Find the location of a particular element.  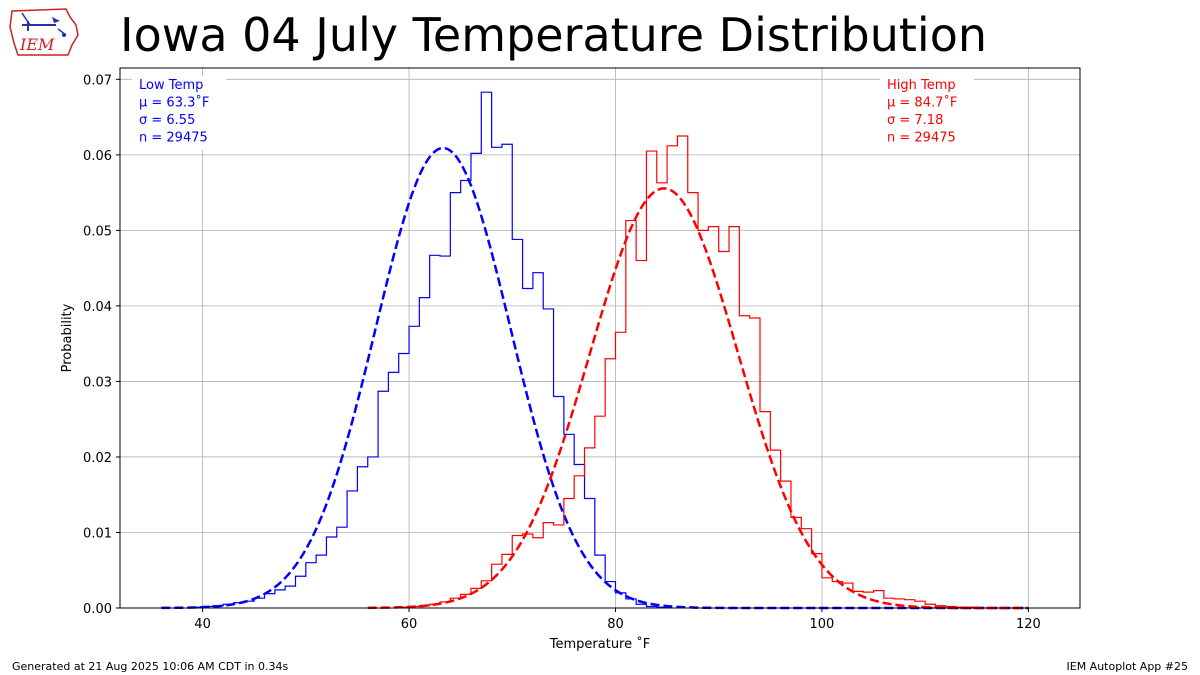

low-temp-stat-line: σ = 6.55 is located at coordinates (167, 120).